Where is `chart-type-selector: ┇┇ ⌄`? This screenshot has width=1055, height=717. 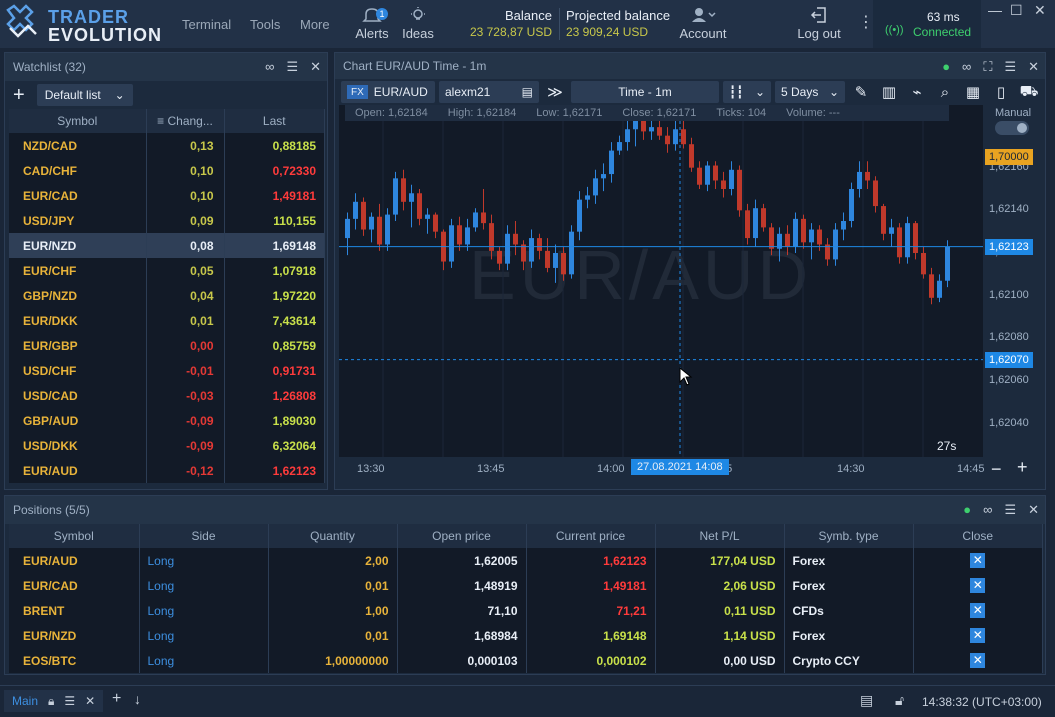 chart-type-selector: ┇┇ ⌄ is located at coordinates (747, 92).